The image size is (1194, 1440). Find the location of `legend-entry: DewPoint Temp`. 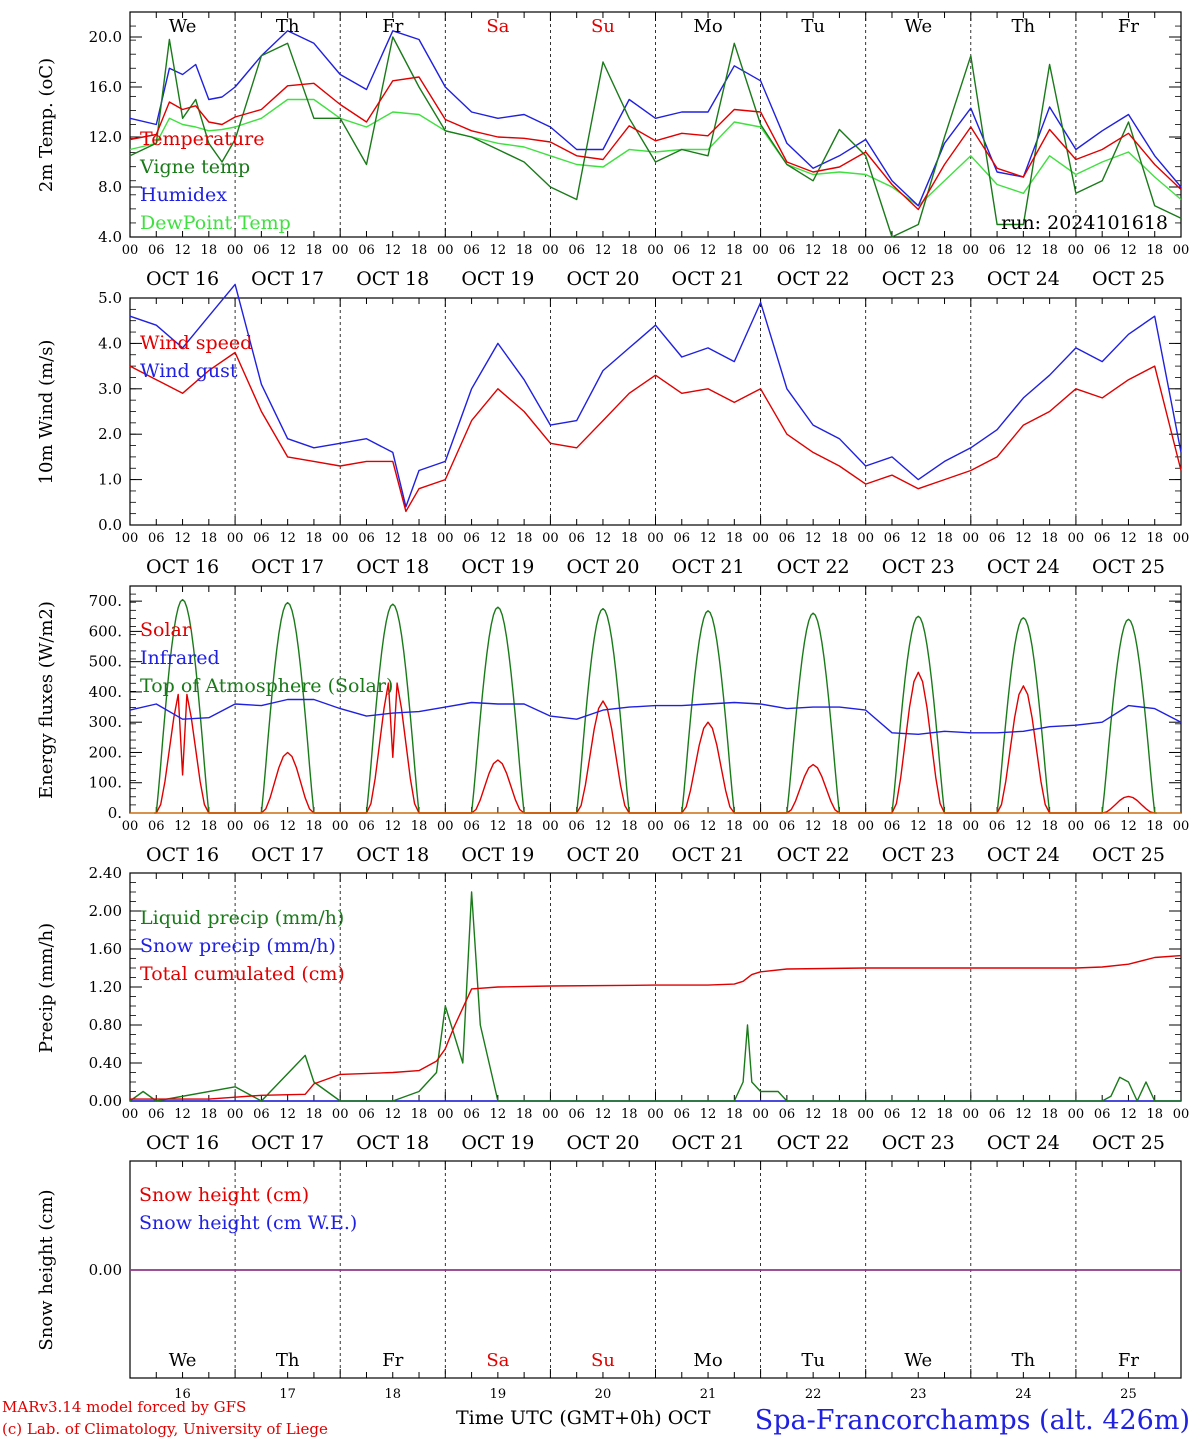

legend-entry: DewPoint Temp is located at coordinates (215, 223).